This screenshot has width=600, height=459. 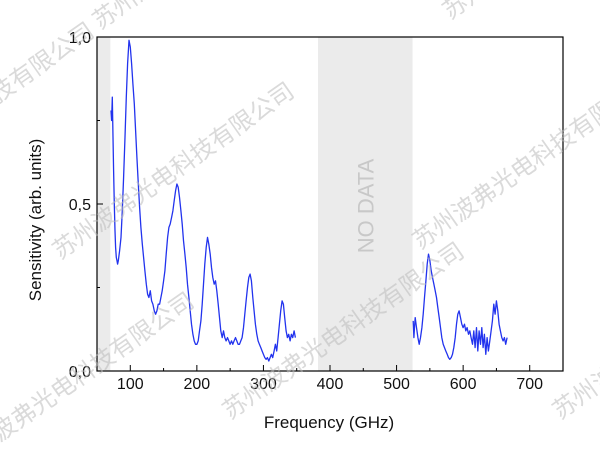 I want to click on no-data-label: NO DATA, so click(x=365, y=205).